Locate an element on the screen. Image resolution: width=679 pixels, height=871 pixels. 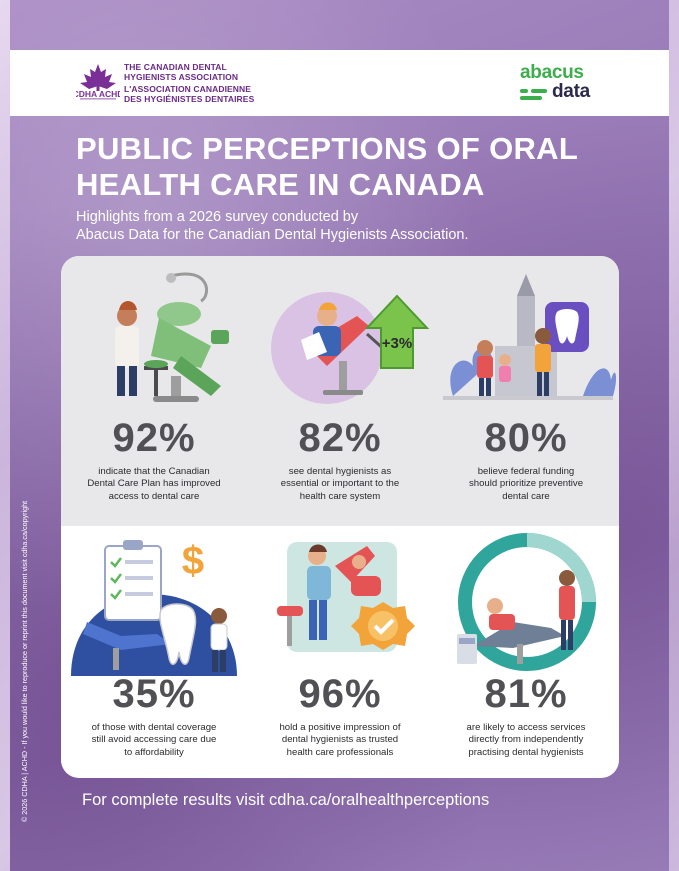
stat-desc-line: dental hygienists as trusted is located at coordinates (340, 740).